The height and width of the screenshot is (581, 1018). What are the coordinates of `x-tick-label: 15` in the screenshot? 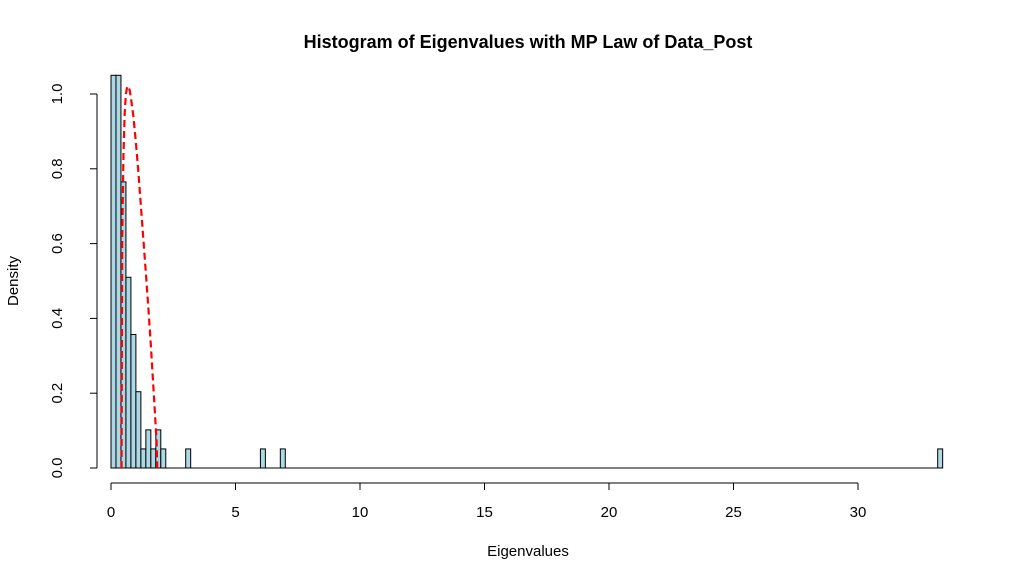 It's located at (484, 512).